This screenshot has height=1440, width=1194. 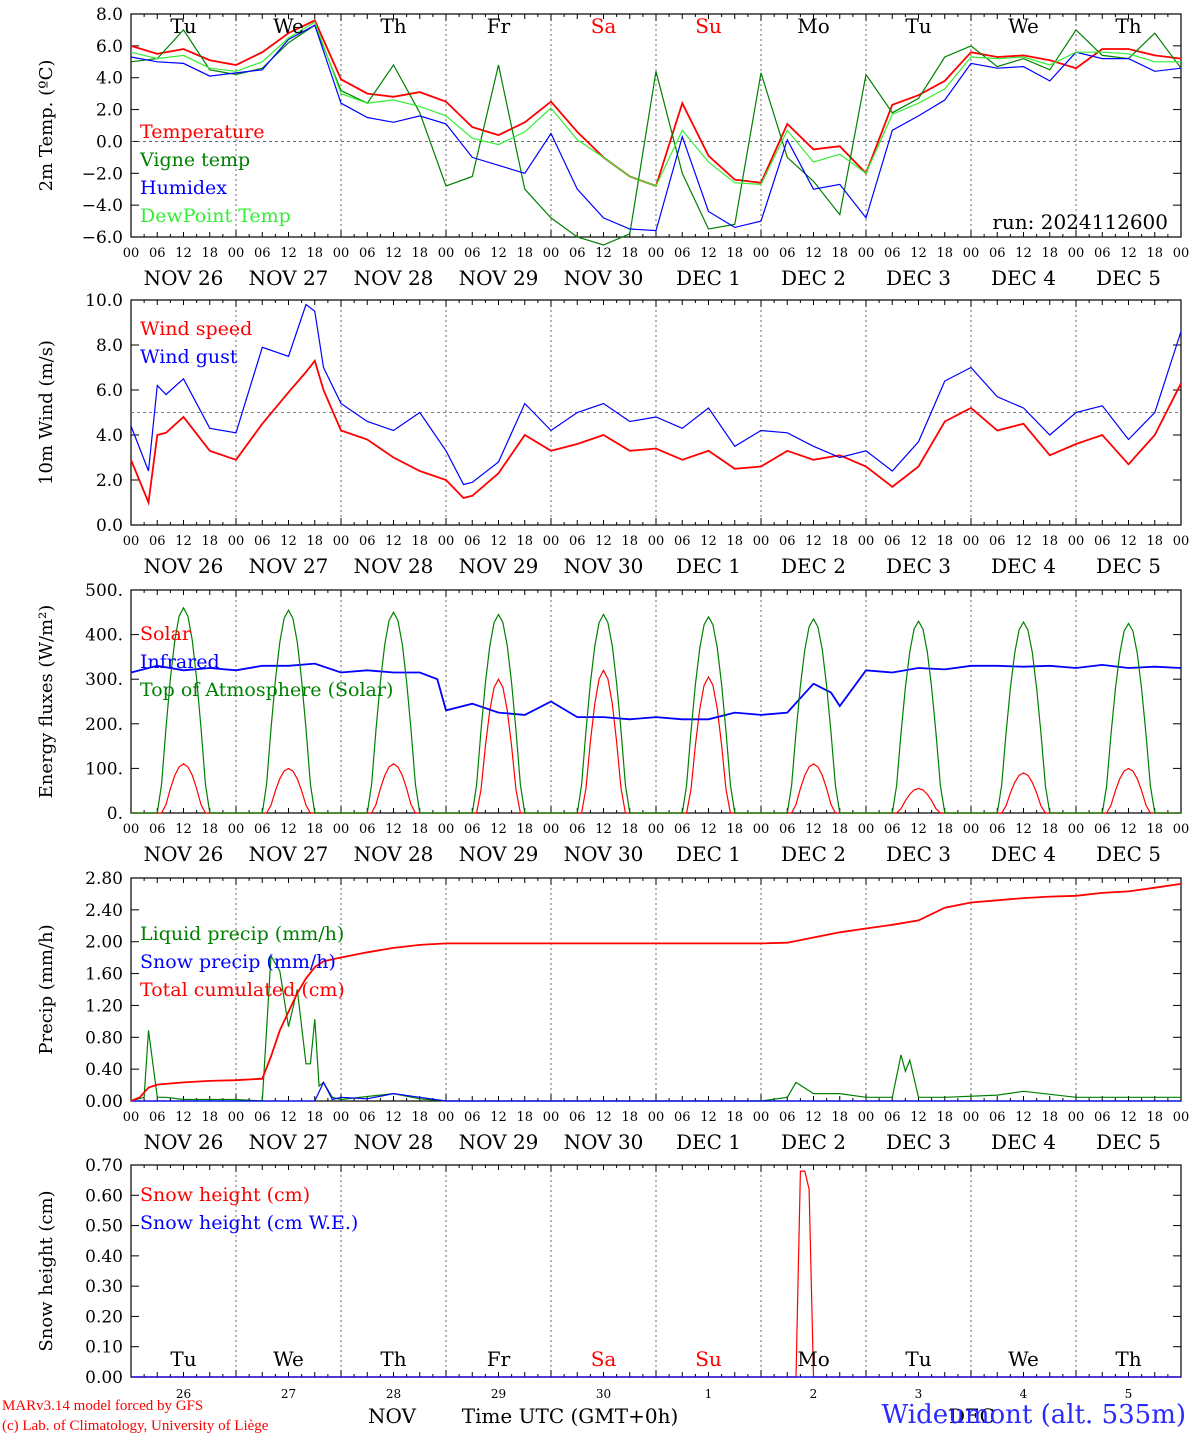 What do you see at coordinates (708, 1359) in the screenshot?
I see `weekday-label: Su` at bounding box center [708, 1359].